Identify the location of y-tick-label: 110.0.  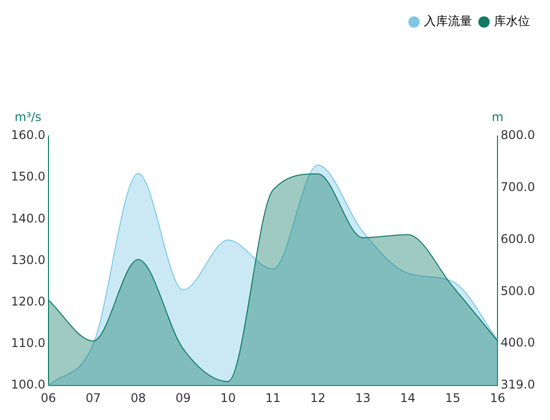
(28, 343).